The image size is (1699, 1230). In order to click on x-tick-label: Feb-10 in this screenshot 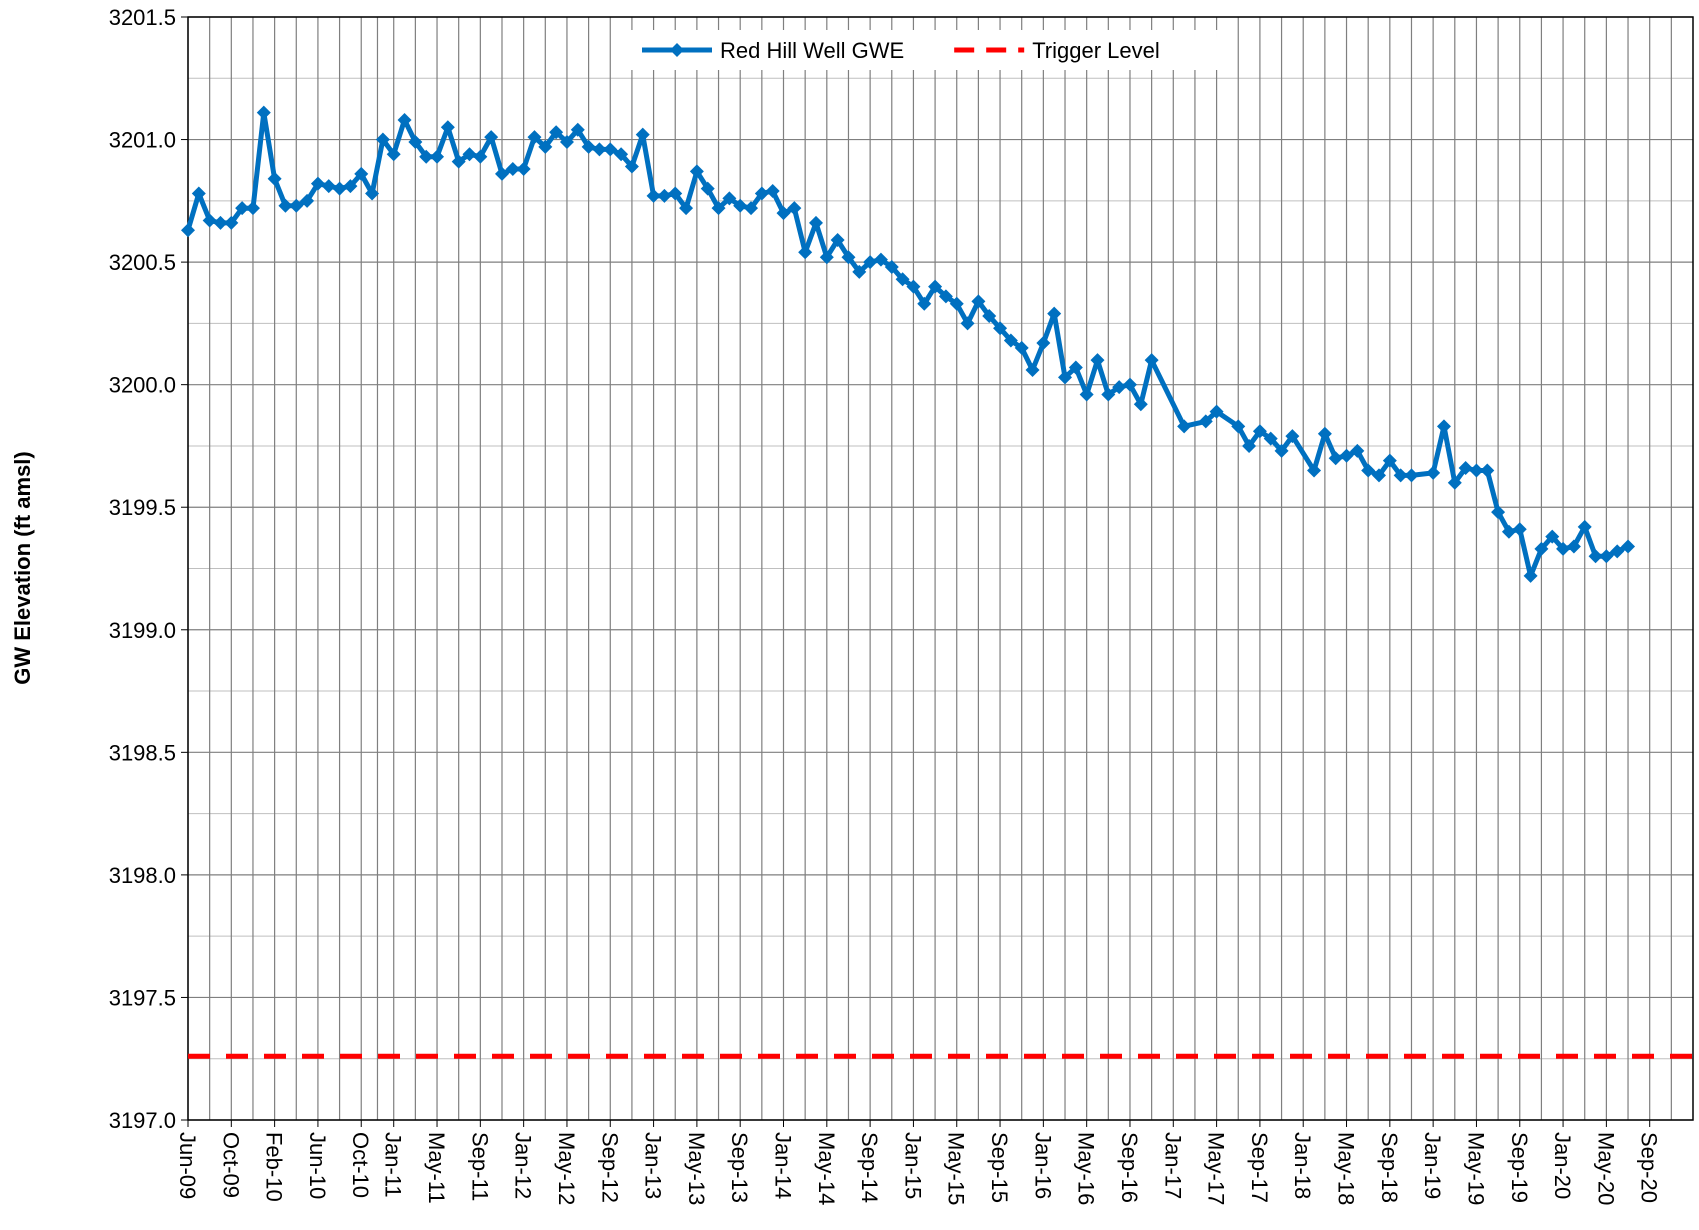, I will do `click(274, 1167)`.